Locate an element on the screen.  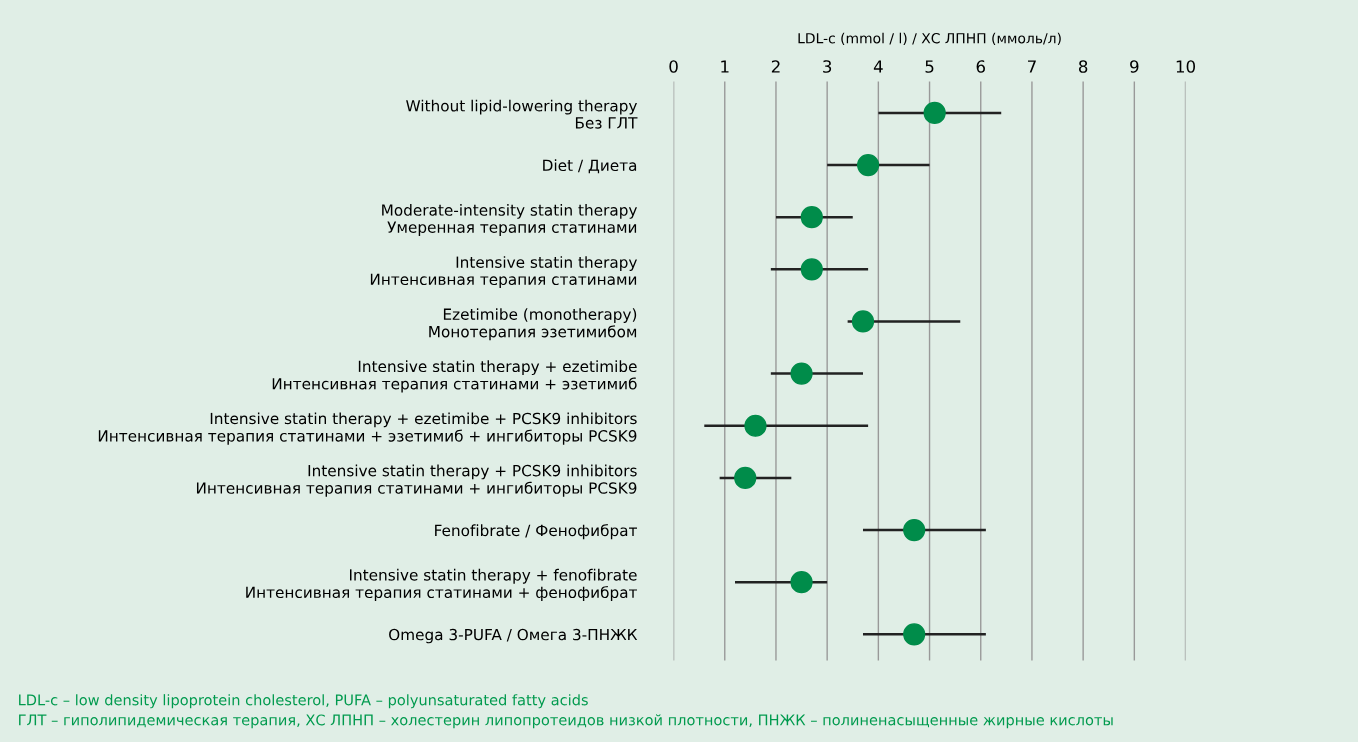
y-tick-label: Ezetimibe (monotherapy) Монотерапия эзетимибом is located at coordinates (533, 324).